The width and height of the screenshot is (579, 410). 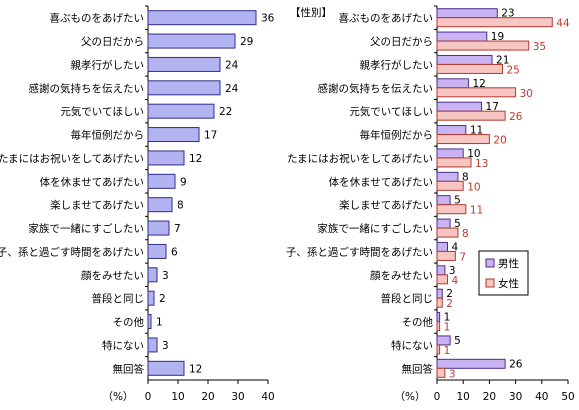 What do you see at coordinates (449, 304) in the screenshot?
I see `data-label-female: 2` at bounding box center [449, 304].